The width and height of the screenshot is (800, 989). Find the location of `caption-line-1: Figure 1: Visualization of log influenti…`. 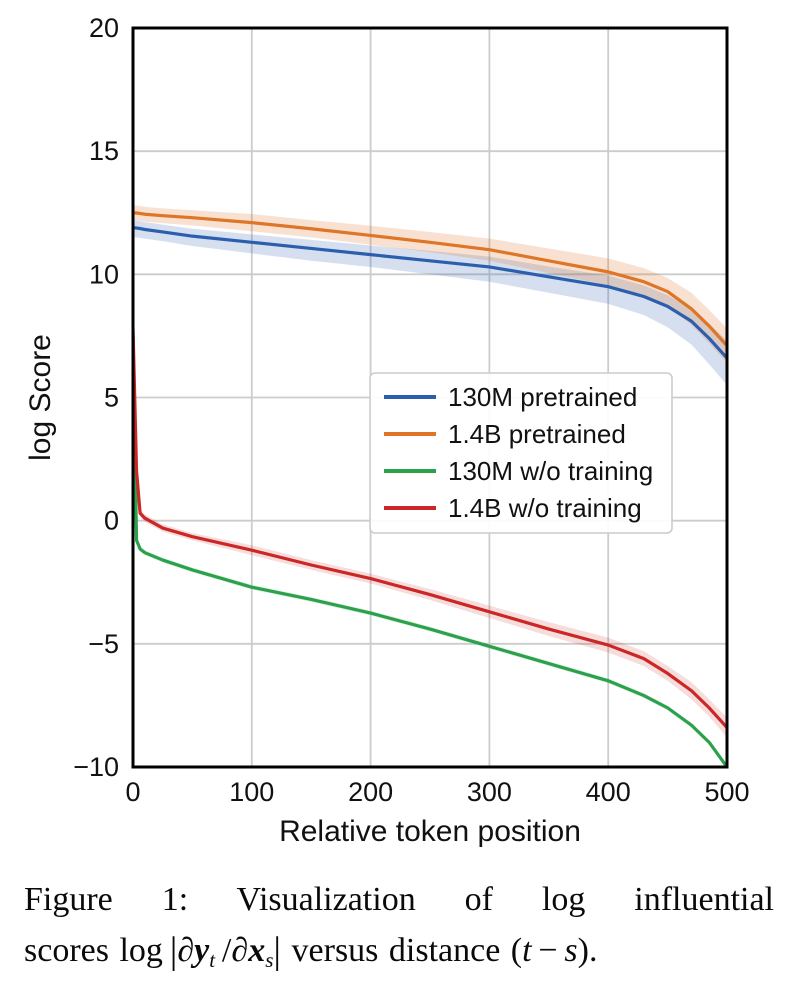

caption-line-1: Figure 1: Visualization of log influenti… is located at coordinates (399, 899).